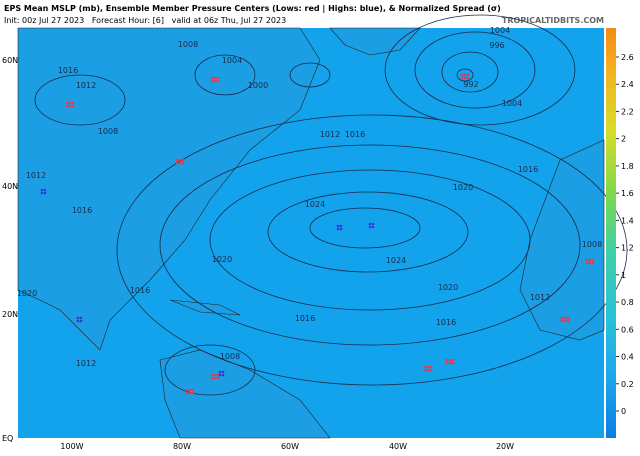 The height and width of the screenshot is (456, 640). Describe the element at coordinates (205, 307) in the screenshot. I see `cuba` at that location.